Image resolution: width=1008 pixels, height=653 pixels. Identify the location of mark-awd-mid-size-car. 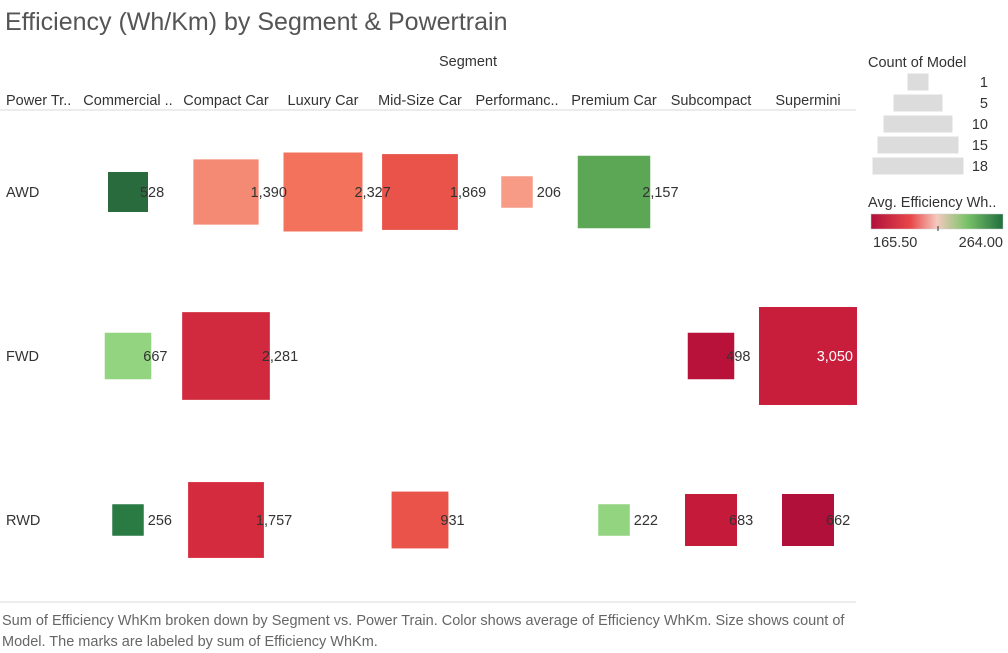
(420, 192).